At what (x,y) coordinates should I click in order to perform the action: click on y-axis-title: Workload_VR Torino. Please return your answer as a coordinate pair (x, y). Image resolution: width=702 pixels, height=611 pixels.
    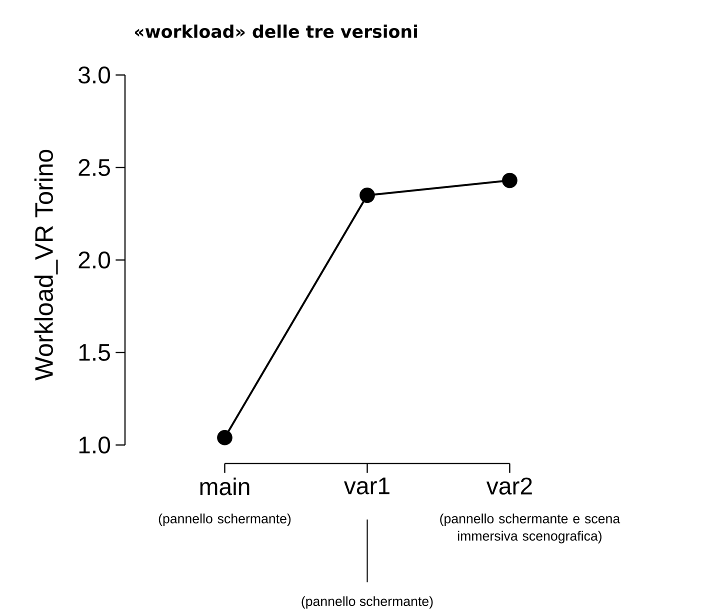
    Looking at the image, I should click on (46, 265).